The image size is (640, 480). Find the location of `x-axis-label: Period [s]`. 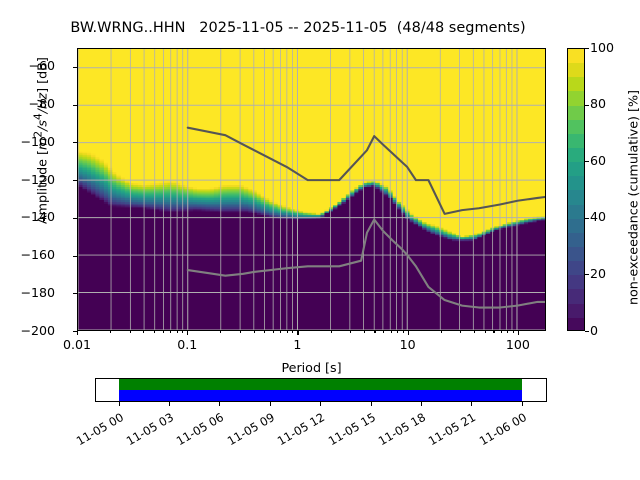

x-axis-label: Period [s] is located at coordinates (311, 367).